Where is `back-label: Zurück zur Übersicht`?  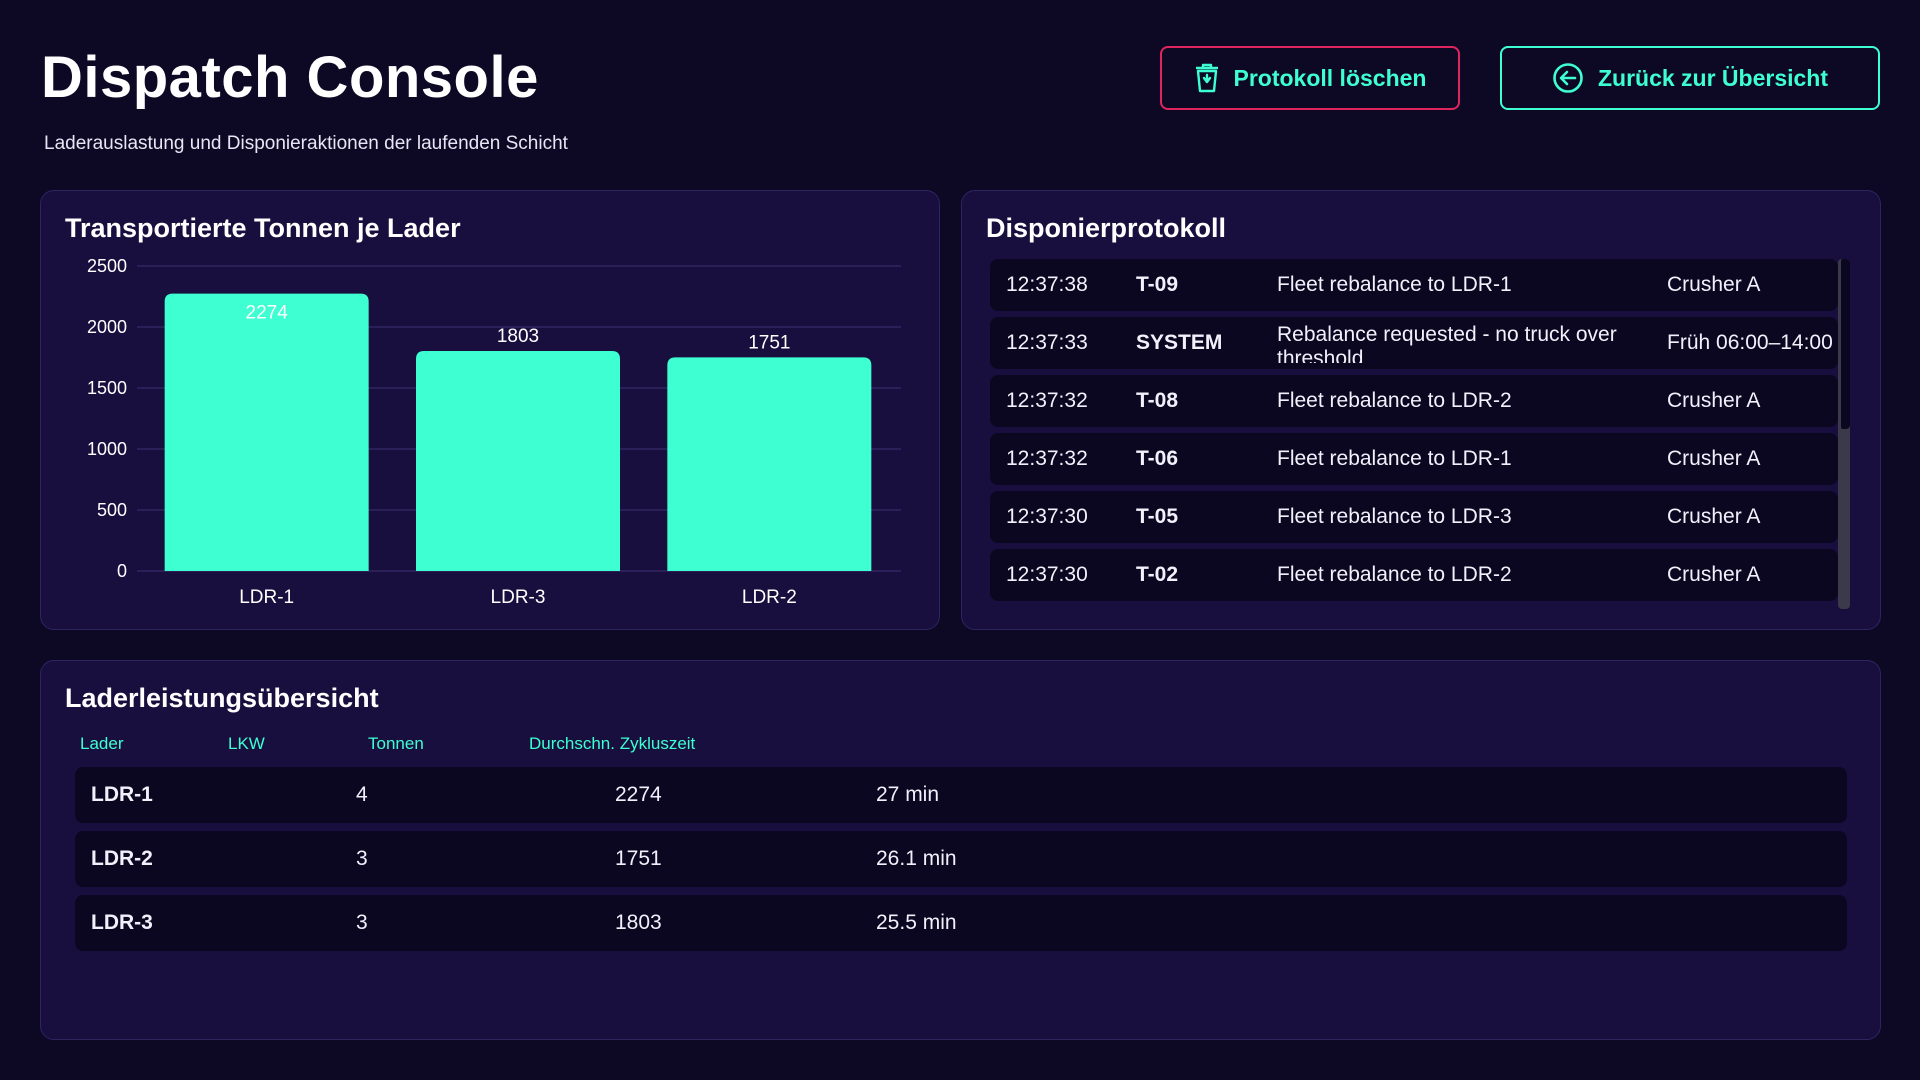 back-label: Zurück zur Übersicht is located at coordinates (1713, 77).